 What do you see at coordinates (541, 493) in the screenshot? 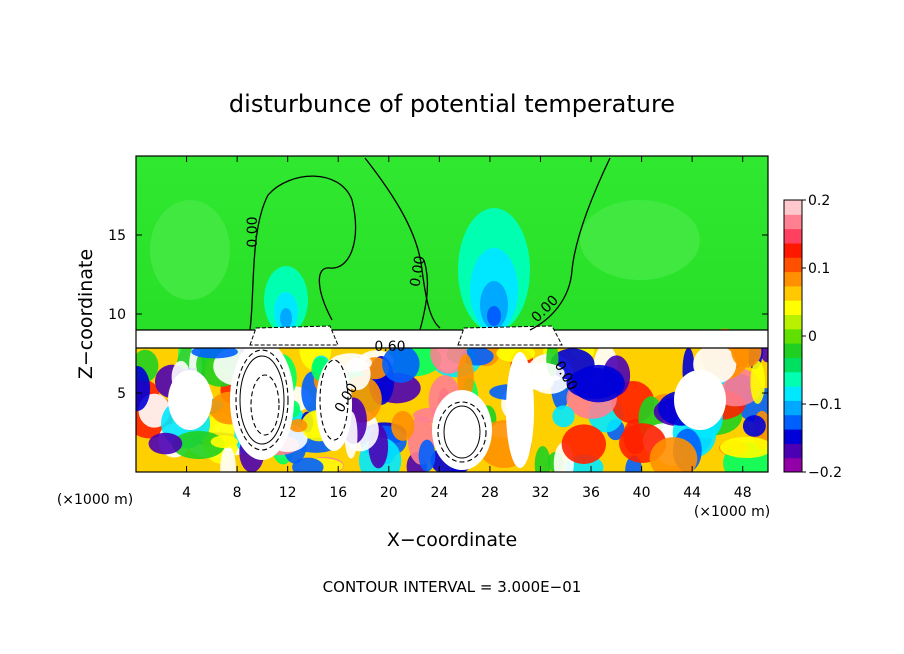
I see `x-tick-label: 32` at bounding box center [541, 493].